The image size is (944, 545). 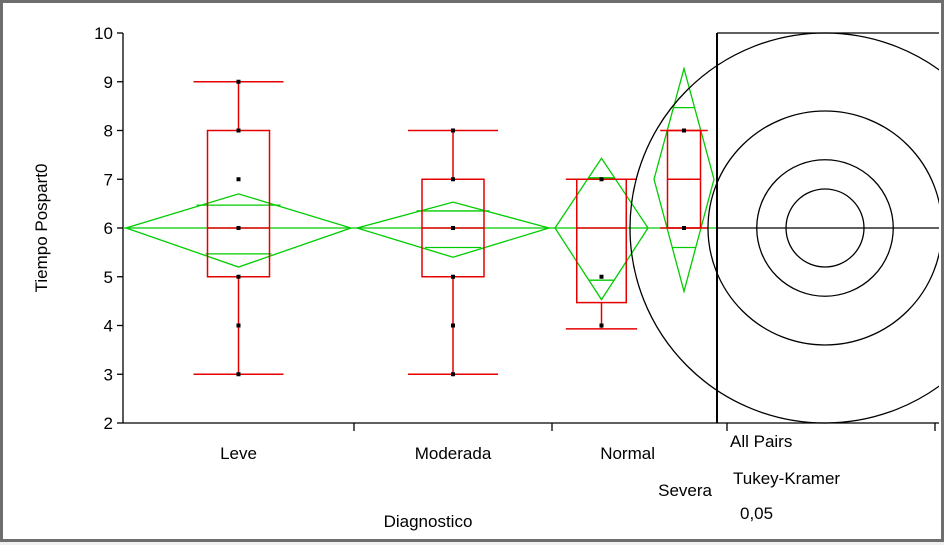 I want to click on y-tick-label-7: 9, so click(x=108, y=82).